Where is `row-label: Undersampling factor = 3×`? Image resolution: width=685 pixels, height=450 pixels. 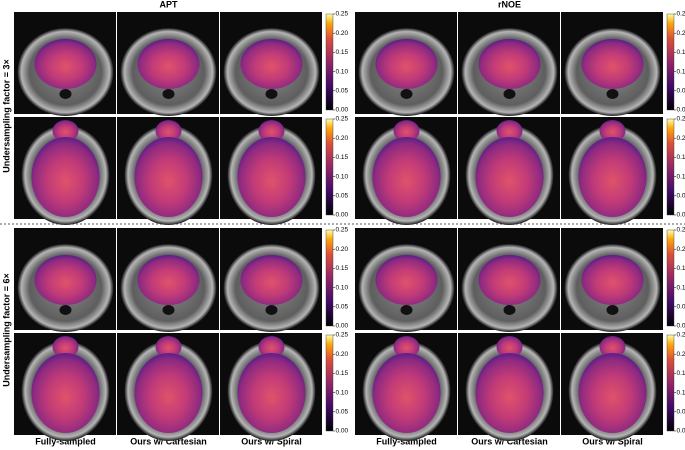
row-label: Undersampling factor = 3× is located at coordinates (6, 116).